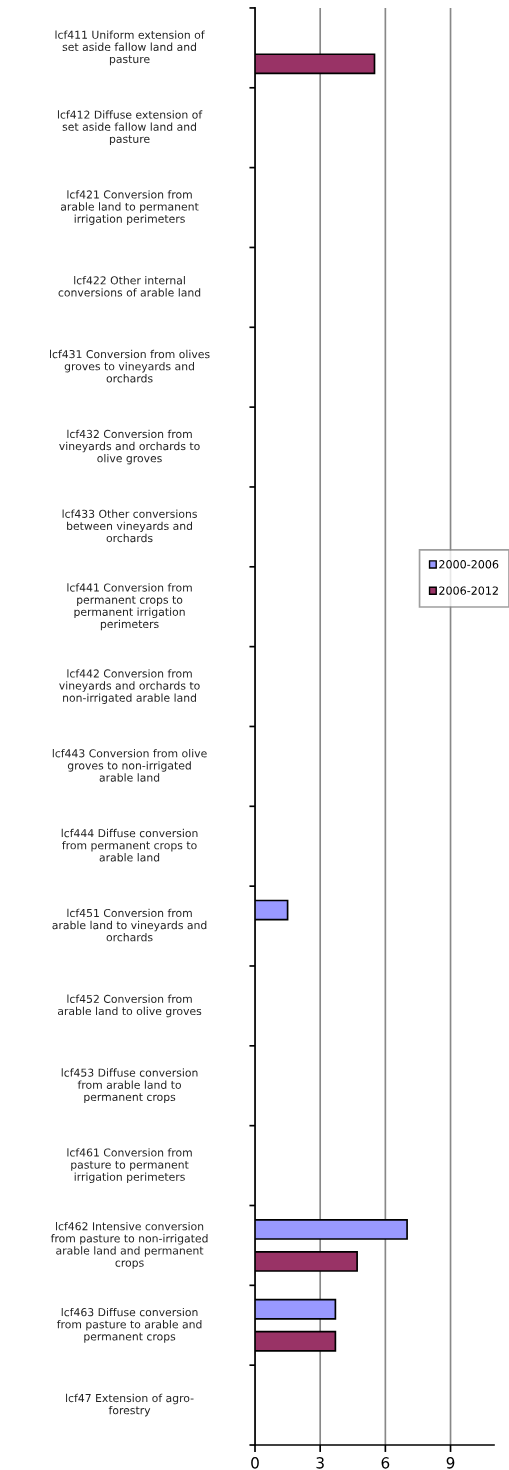 This screenshot has height=1470, width=509. Describe the element at coordinates (129, 765) in the screenshot. I see `y-tick-label: lcf443 Conversion from olive groves to non-irrigated arable land` at that location.